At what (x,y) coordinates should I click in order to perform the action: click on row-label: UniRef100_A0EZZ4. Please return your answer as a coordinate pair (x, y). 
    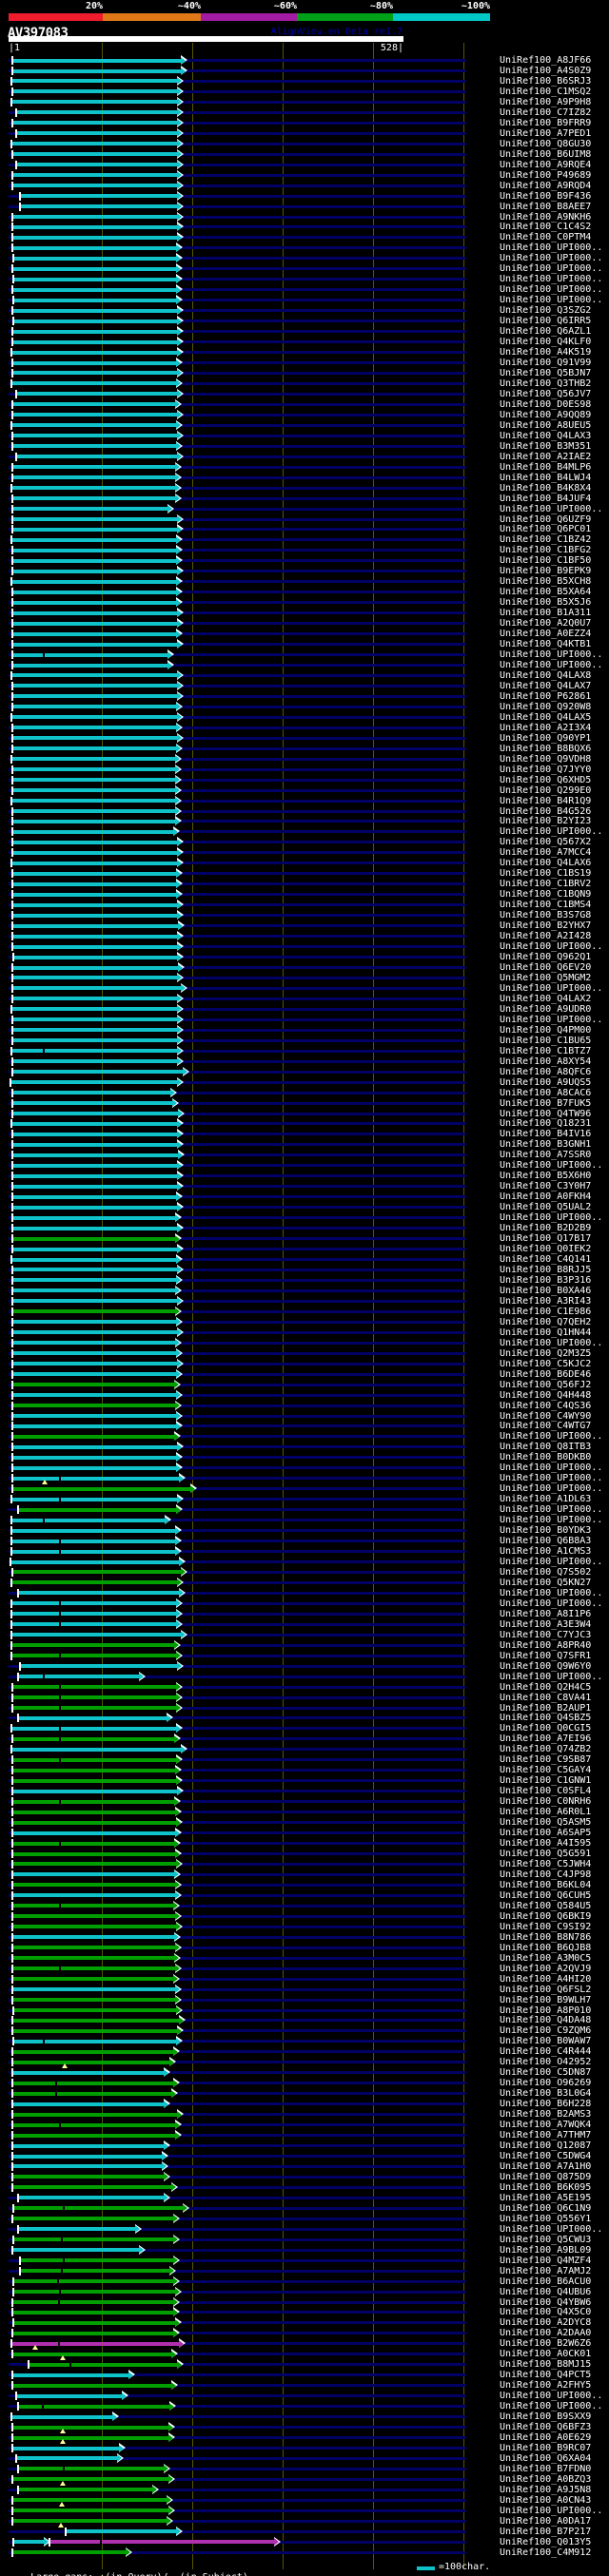
    Looking at the image, I should click on (546, 634).